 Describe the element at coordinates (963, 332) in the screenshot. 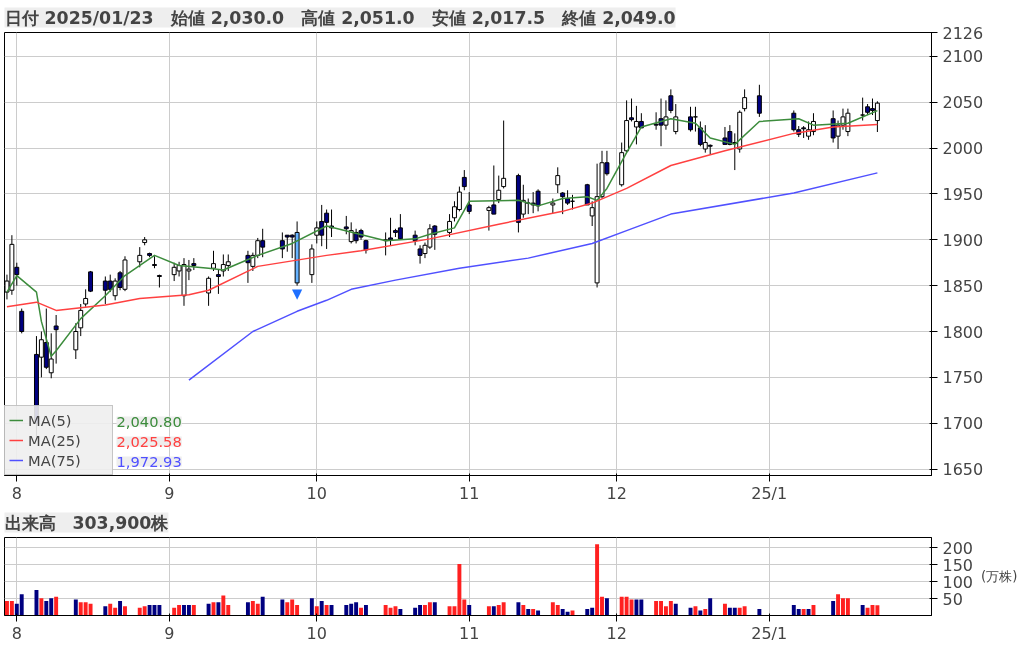

I see `y-tick-label: 1800` at that location.